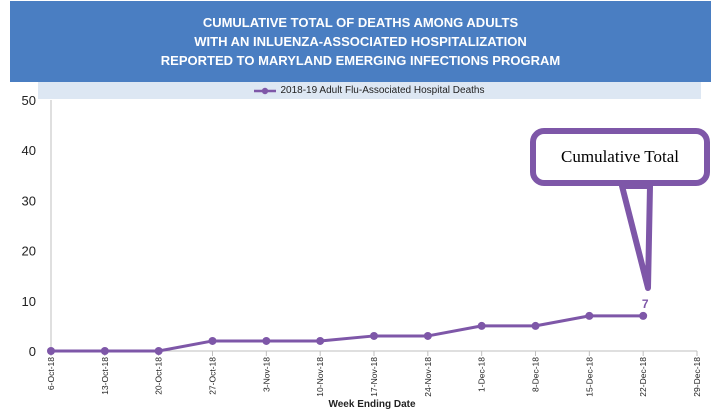 The image size is (713, 410). I want to click on x-axis-title: Week Ending Date, so click(371, 404).